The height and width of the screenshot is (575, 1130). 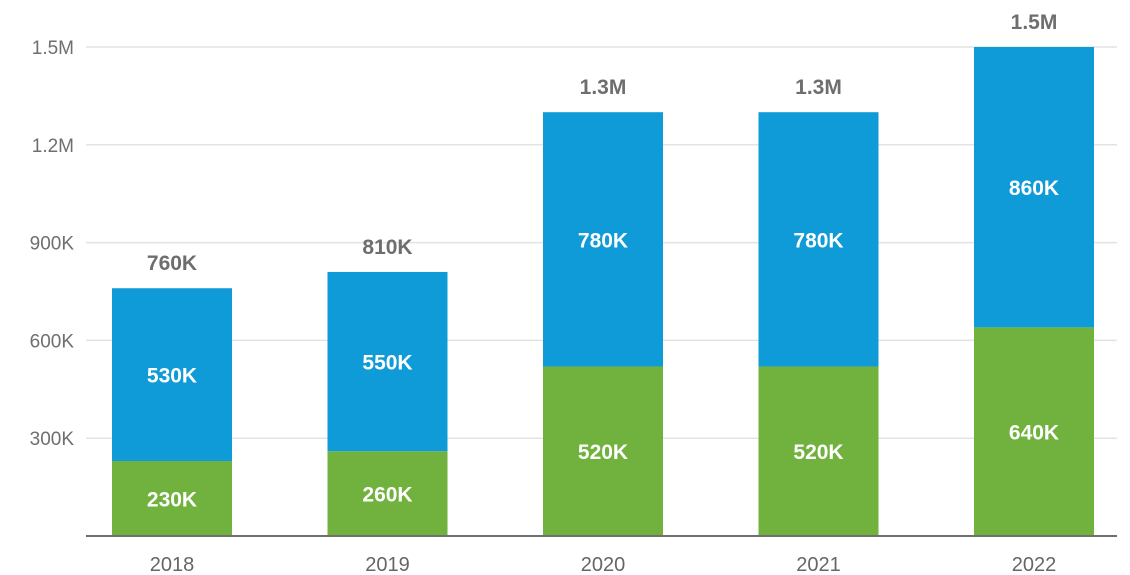 What do you see at coordinates (387, 247) in the screenshot?
I see `bar-total-label: 810K` at bounding box center [387, 247].